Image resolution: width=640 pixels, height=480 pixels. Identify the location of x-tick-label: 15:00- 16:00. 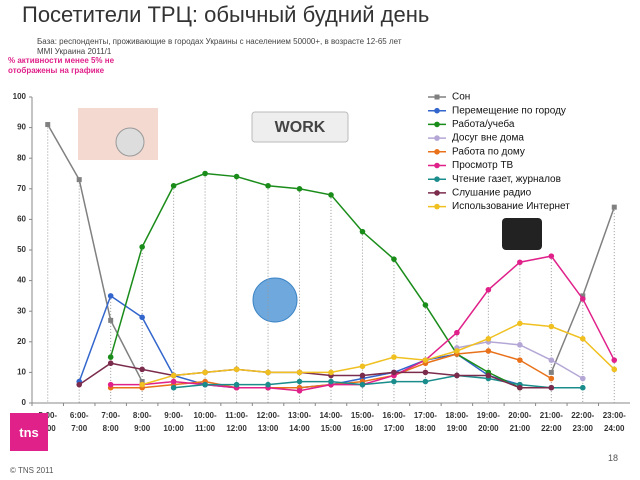
(362, 422).